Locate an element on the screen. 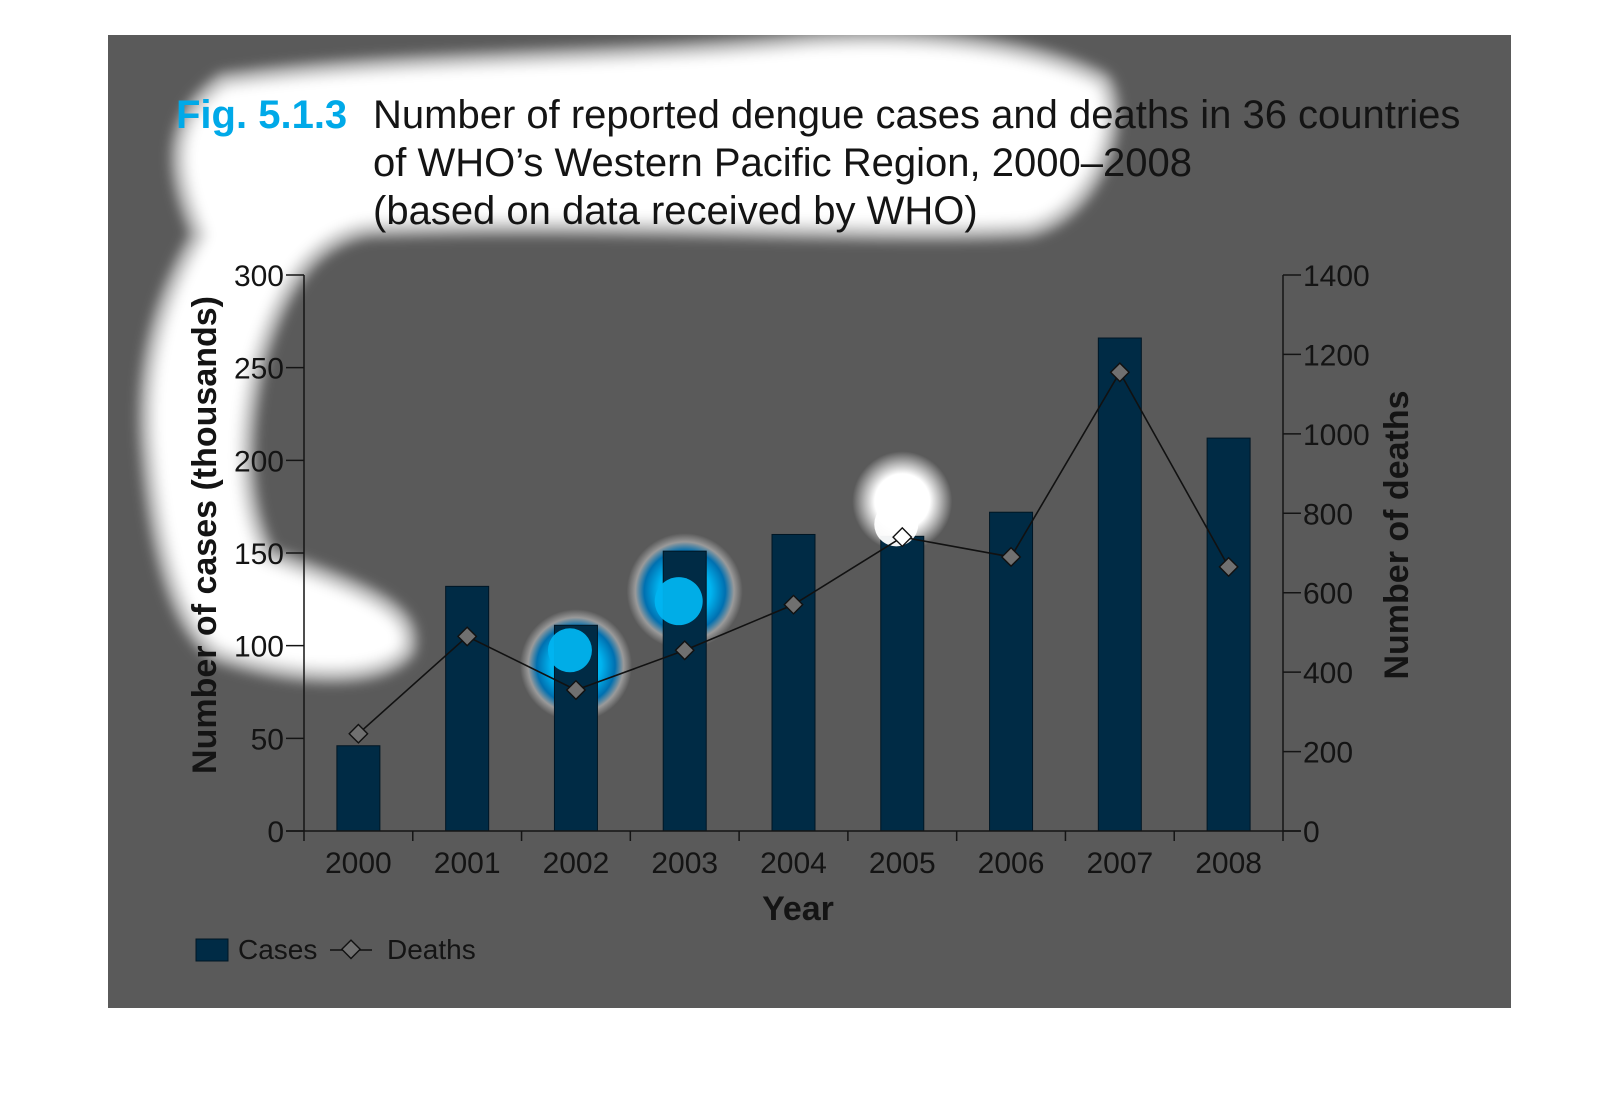 The height and width of the screenshot is (1098, 1610). marker-deaths-2004 is located at coordinates (793, 604).